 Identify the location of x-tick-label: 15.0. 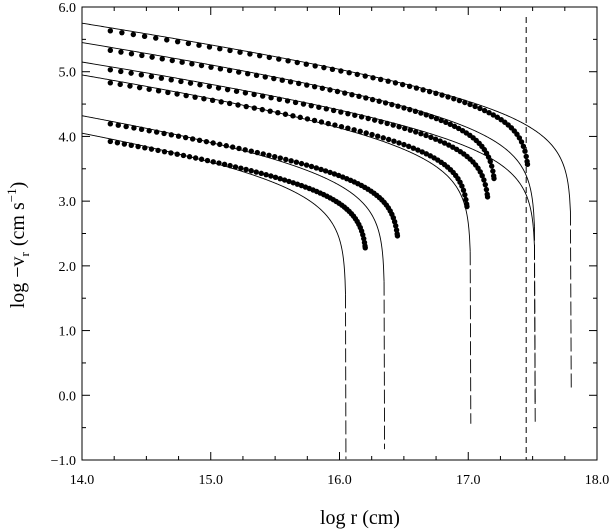
(211, 480).